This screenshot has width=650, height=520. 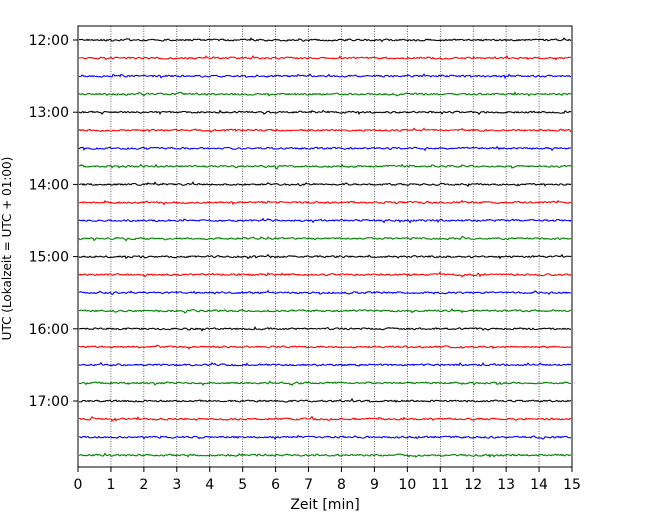 What do you see at coordinates (49, 258) in the screenshot?
I see `y-tick-label: 15:00` at bounding box center [49, 258].